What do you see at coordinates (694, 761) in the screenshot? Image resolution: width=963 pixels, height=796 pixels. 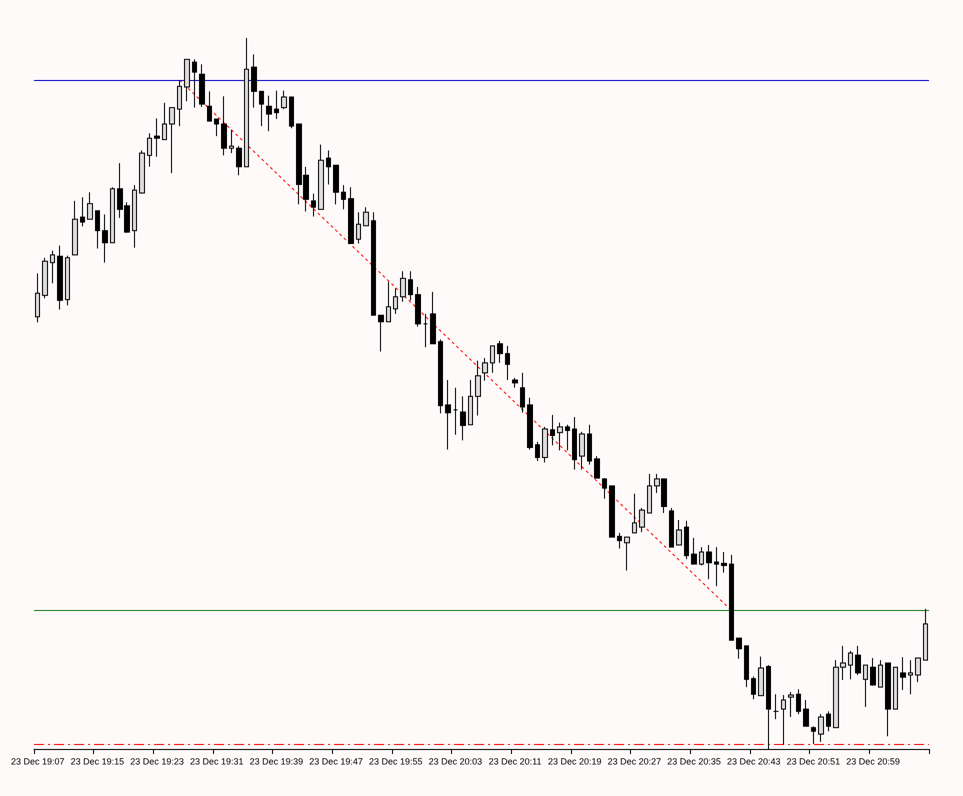 I see `x-tick-label: 23 Dec 20:35` at bounding box center [694, 761].